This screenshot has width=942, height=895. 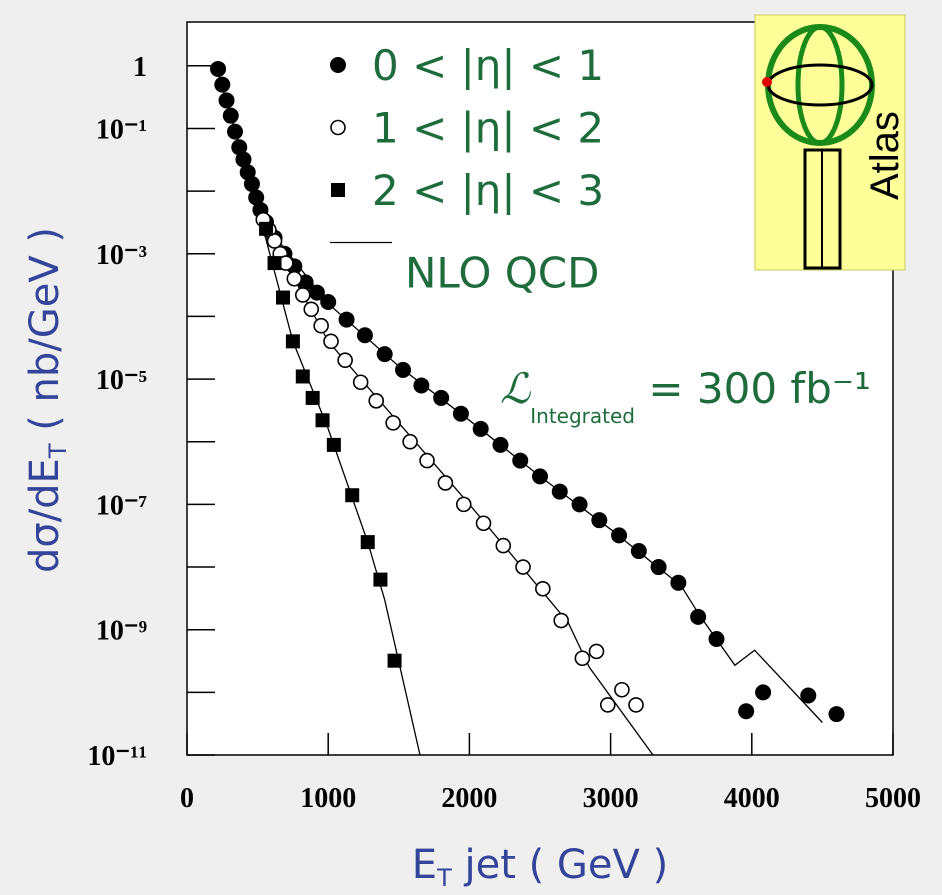 I want to click on y-tick-label: 10⁻¹, so click(x=121, y=129).